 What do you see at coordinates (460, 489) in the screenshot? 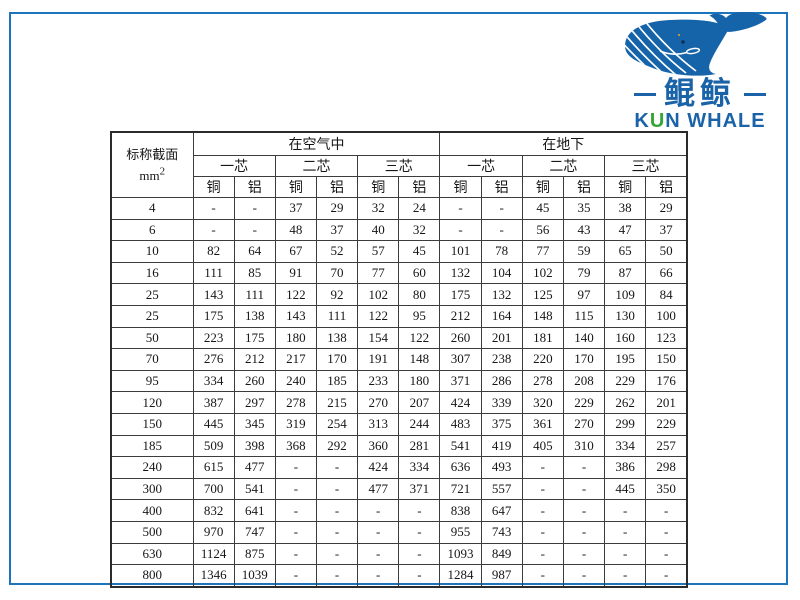
I see `value-cell: 721` at bounding box center [460, 489].